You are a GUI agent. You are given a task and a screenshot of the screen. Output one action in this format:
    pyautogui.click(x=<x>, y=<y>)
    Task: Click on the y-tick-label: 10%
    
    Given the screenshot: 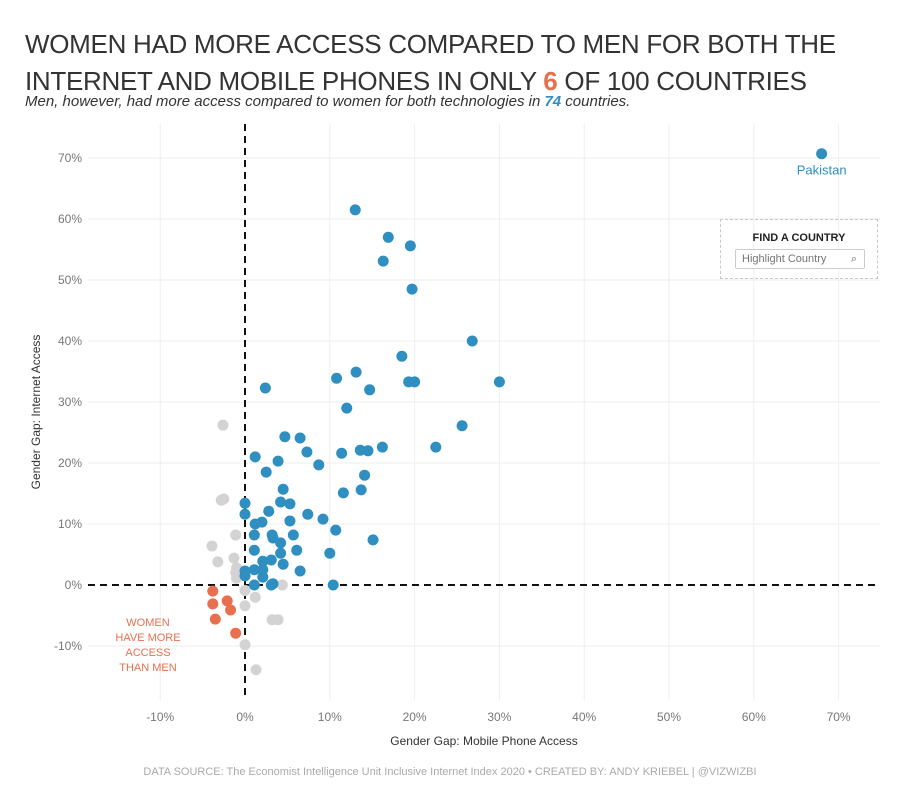 What is the action you would take?
    pyautogui.click(x=70, y=524)
    